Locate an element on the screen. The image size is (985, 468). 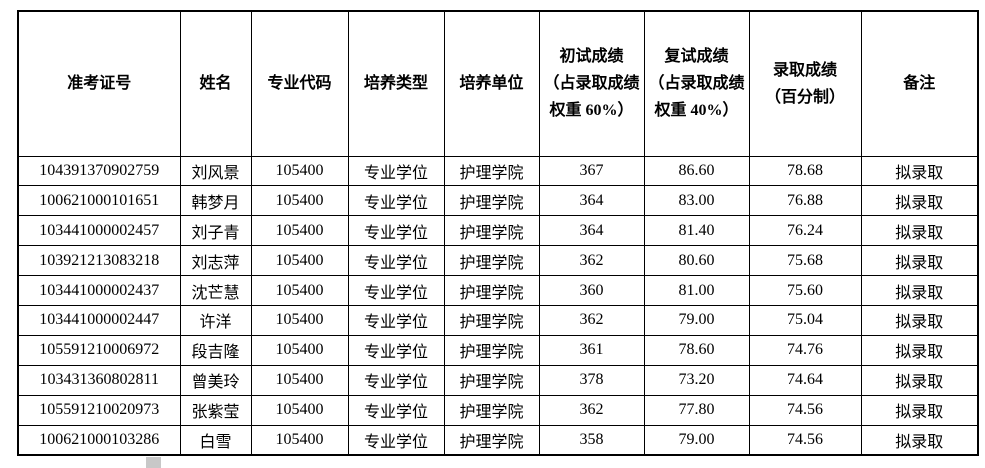
column-header-major-code: 专业代码 is located at coordinates (299, 83).